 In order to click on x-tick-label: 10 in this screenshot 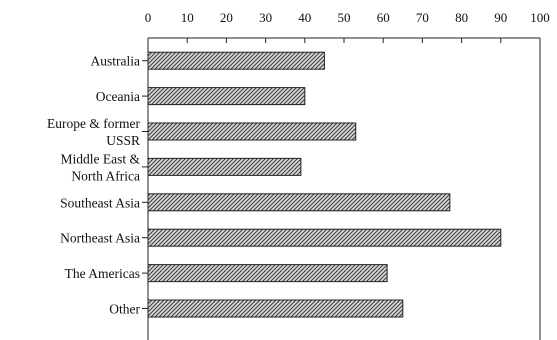, I will do `click(187, 17)`.